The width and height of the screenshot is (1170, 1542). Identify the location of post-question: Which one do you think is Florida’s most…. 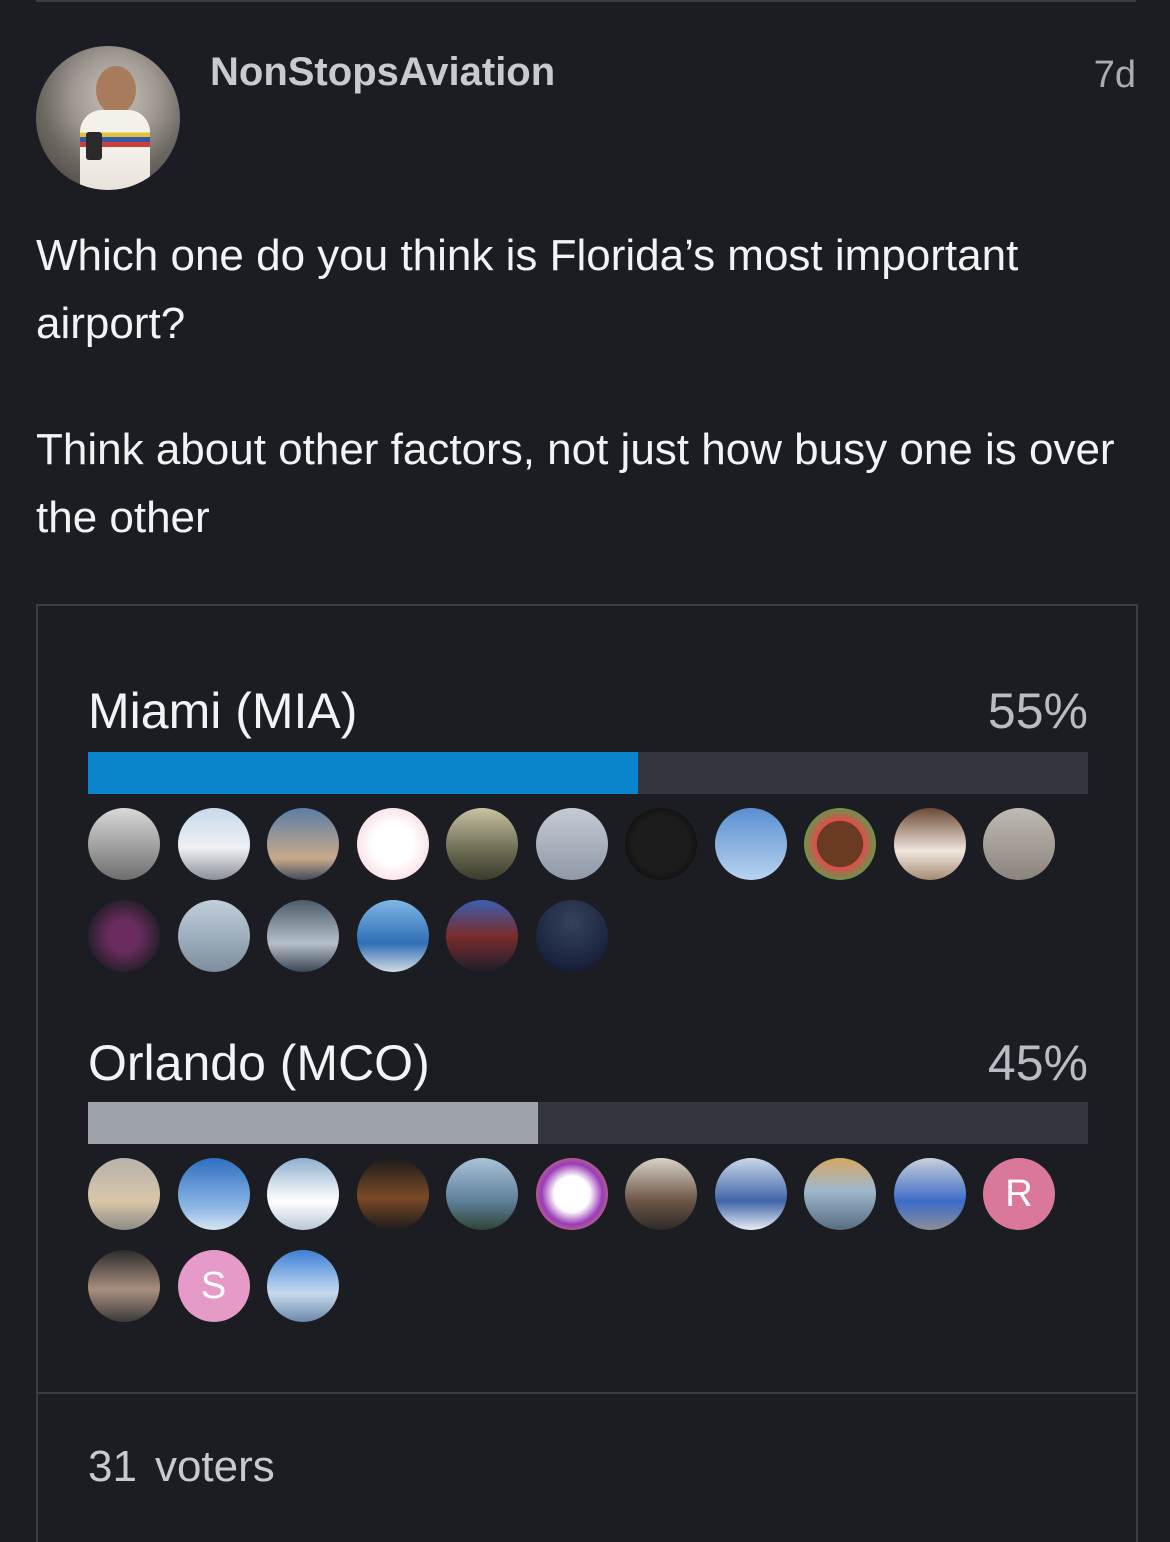
(527, 289).